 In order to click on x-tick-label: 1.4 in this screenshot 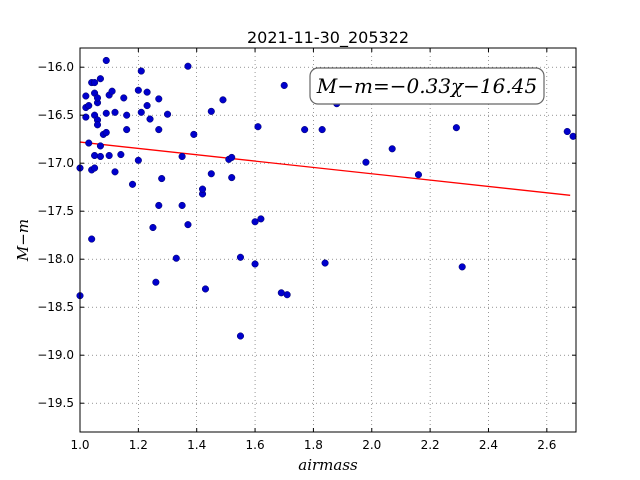, I will do `click(196, 445)`.